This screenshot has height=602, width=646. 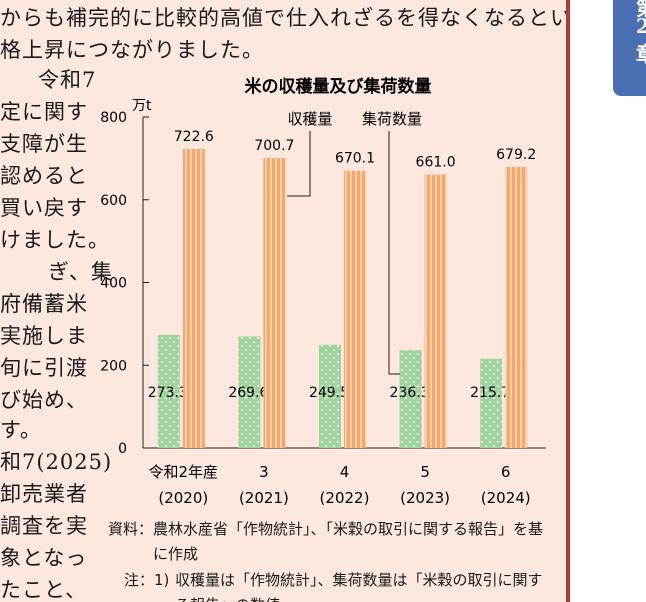 I want to click on body-left-line: 調査を実, so click(x=44, y=526).